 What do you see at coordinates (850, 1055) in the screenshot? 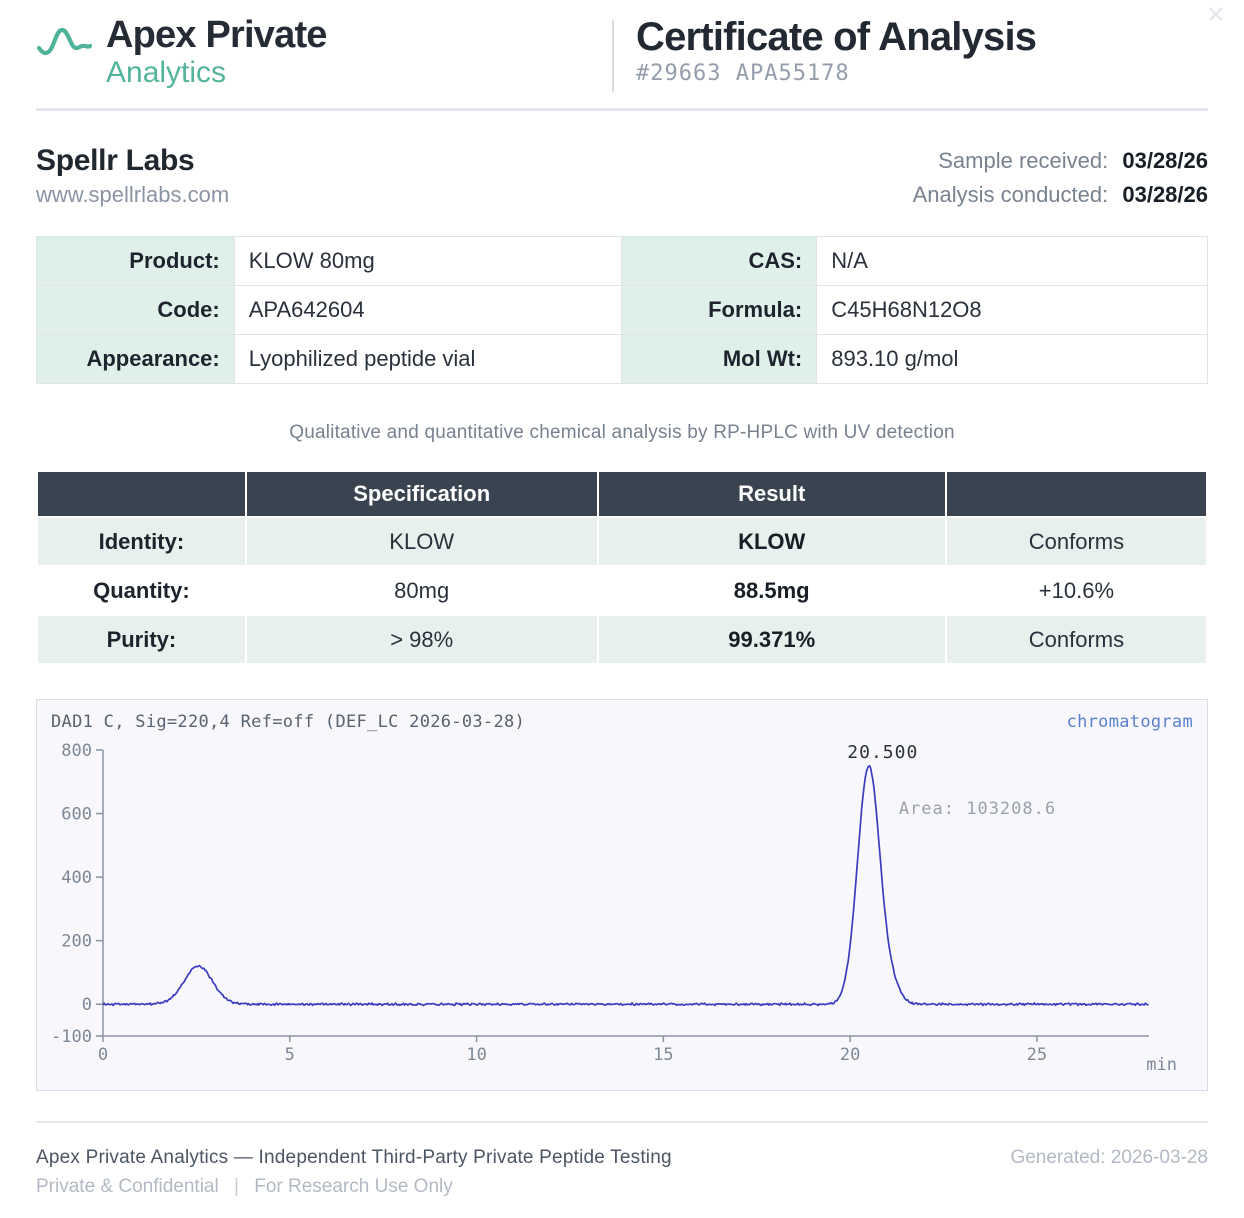
I see `x-tick-label: 20` at bounding box center [850, 1055].